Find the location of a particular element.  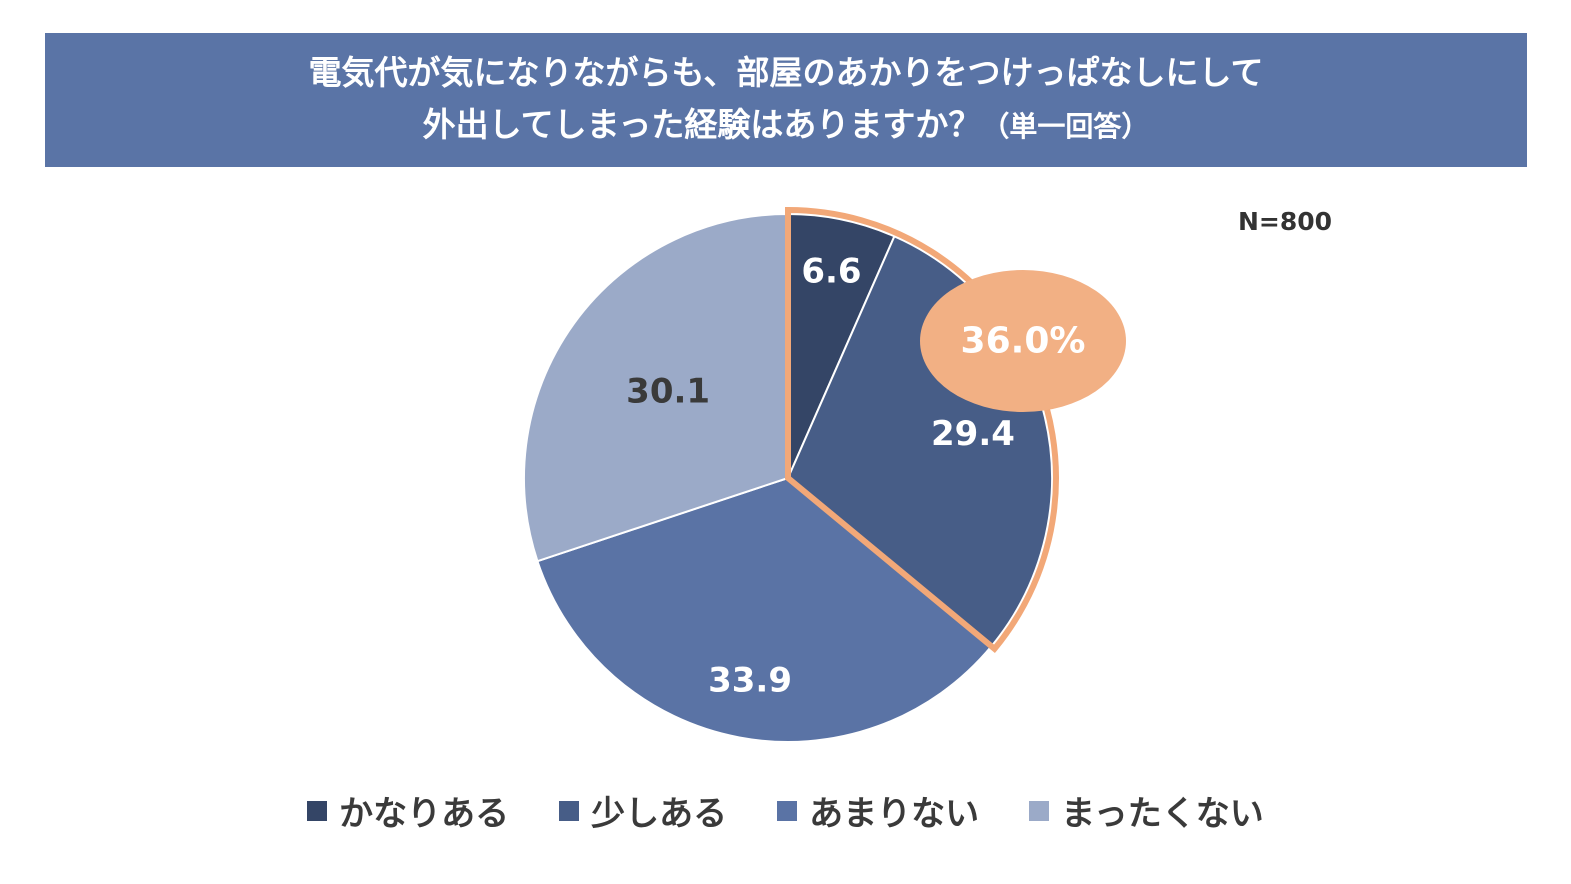

legend-label: あまりない is located at coordinates (894, 814).